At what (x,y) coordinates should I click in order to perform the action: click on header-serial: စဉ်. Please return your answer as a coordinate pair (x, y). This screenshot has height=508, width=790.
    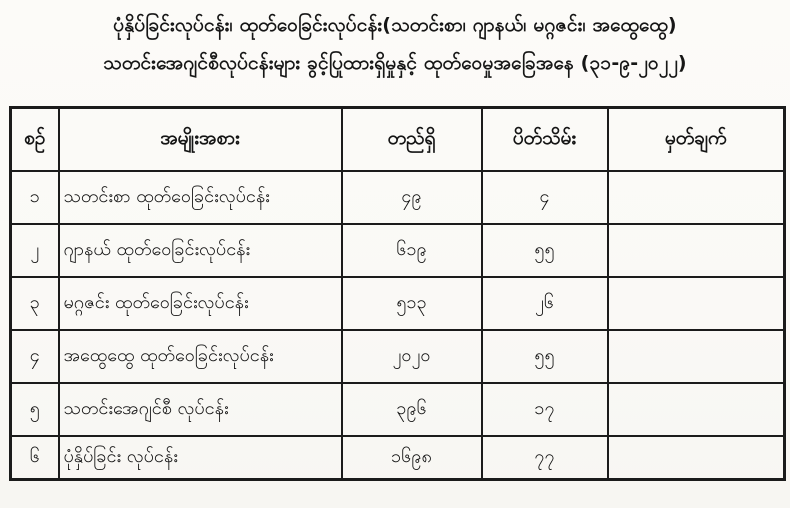
    Looking at the image, I should click on (34, 139).